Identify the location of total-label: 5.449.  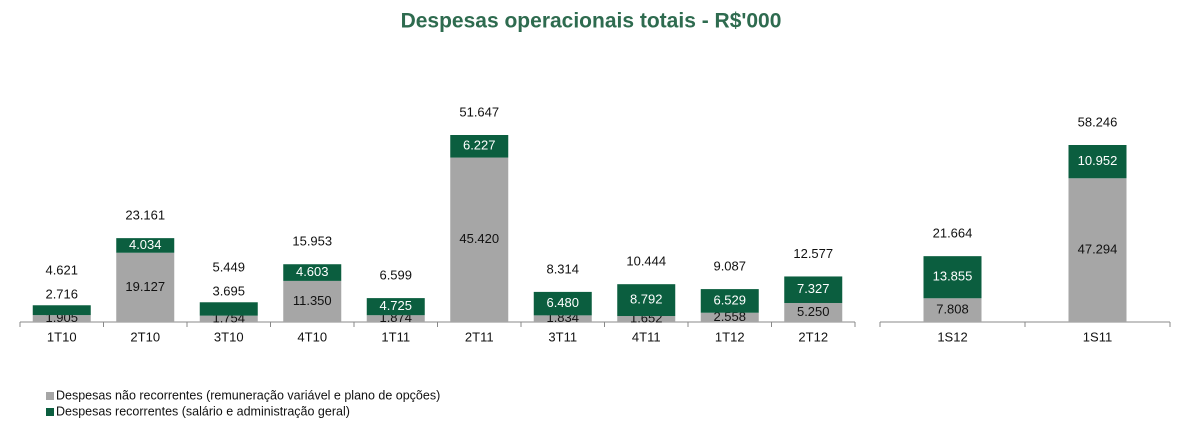
(228, 267).